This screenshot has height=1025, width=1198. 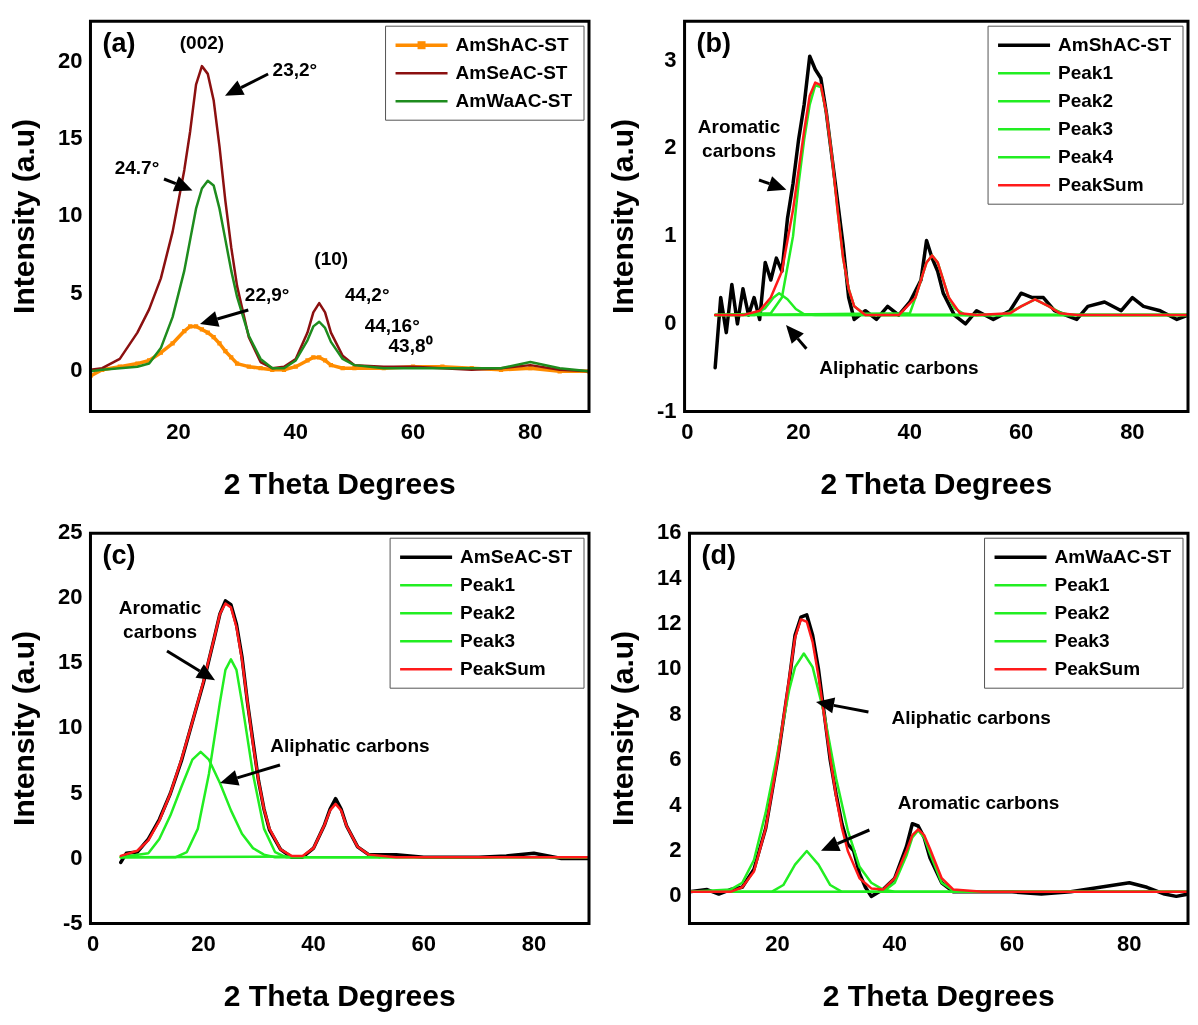 I want to click on annotation: (002), so click(x=202, y=43).